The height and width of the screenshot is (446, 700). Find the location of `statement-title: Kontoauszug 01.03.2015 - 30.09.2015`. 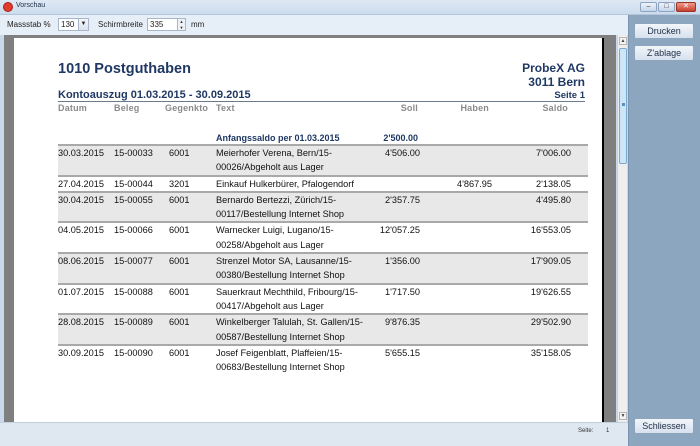

statement-title: Kontoauszug 01.03.2015 - 30.09.2015 is located at coordinates (154, 95).